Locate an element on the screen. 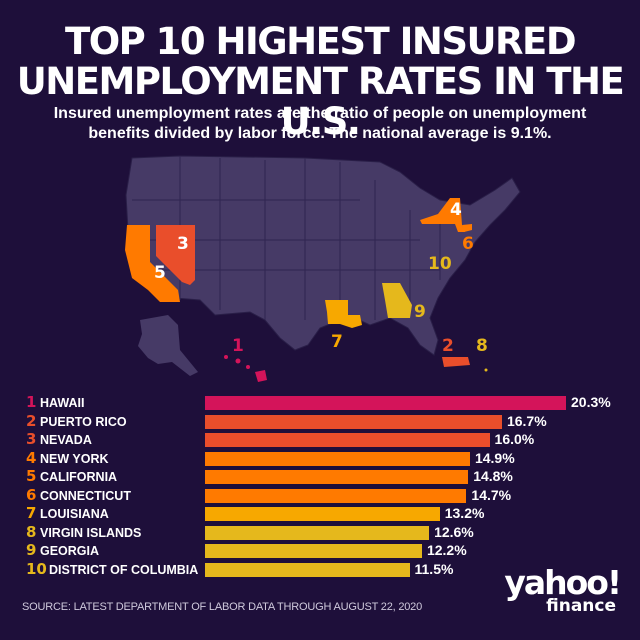  virgin-islands-shape is located at coordinates (486, 370).